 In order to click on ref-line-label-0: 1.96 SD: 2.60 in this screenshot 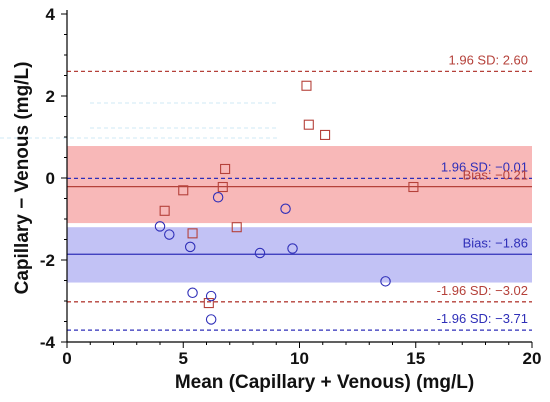, I will do `click(489, 59)`.